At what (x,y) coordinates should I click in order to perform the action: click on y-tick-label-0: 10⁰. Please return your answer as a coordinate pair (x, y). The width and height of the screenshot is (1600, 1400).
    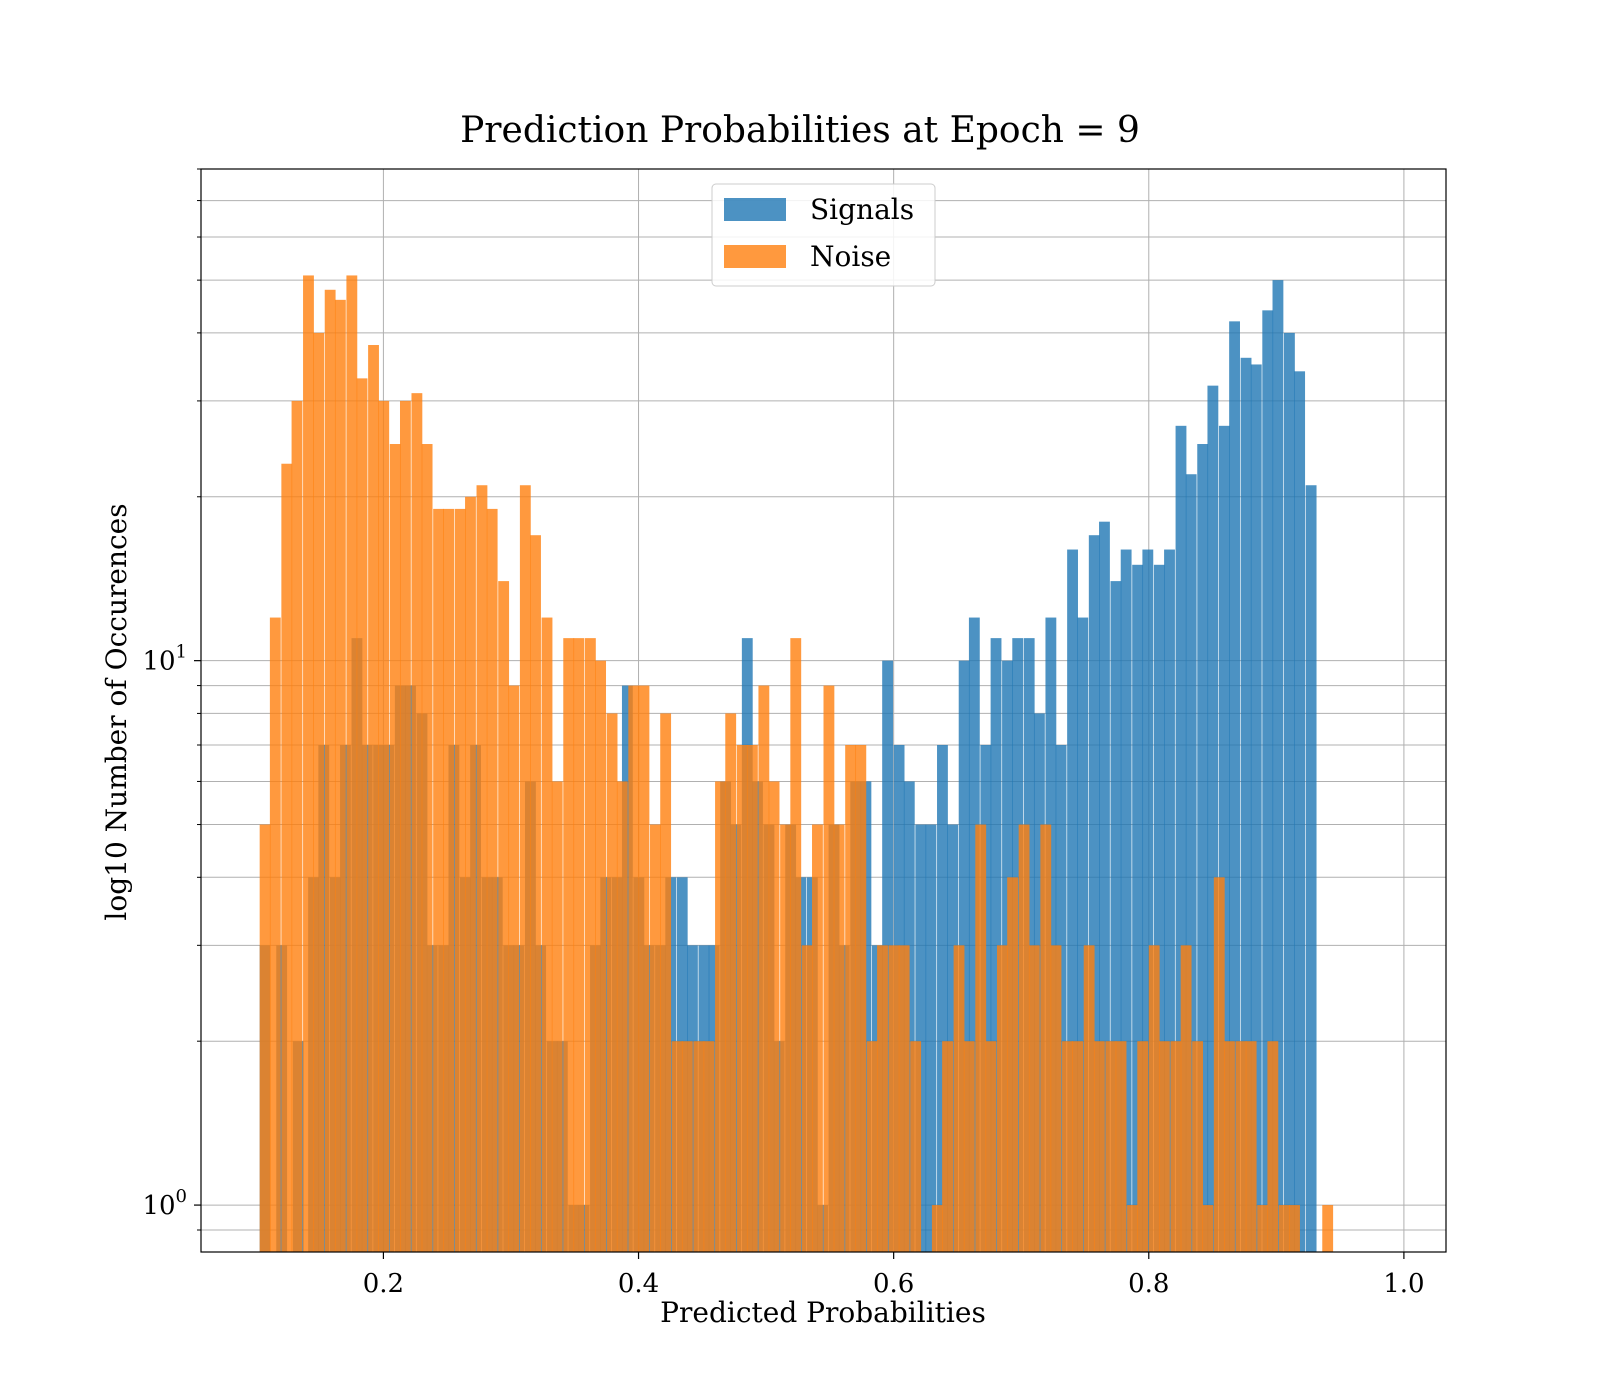
    Looking at the image, I should click on (164, 1203).